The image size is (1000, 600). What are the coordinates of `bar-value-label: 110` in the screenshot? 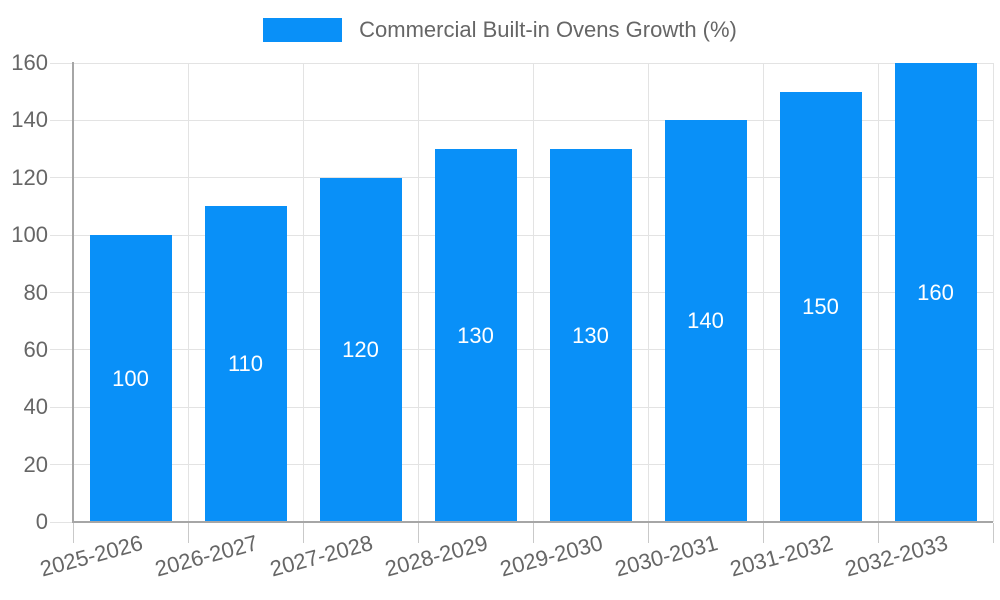 It's located at (245, 364).